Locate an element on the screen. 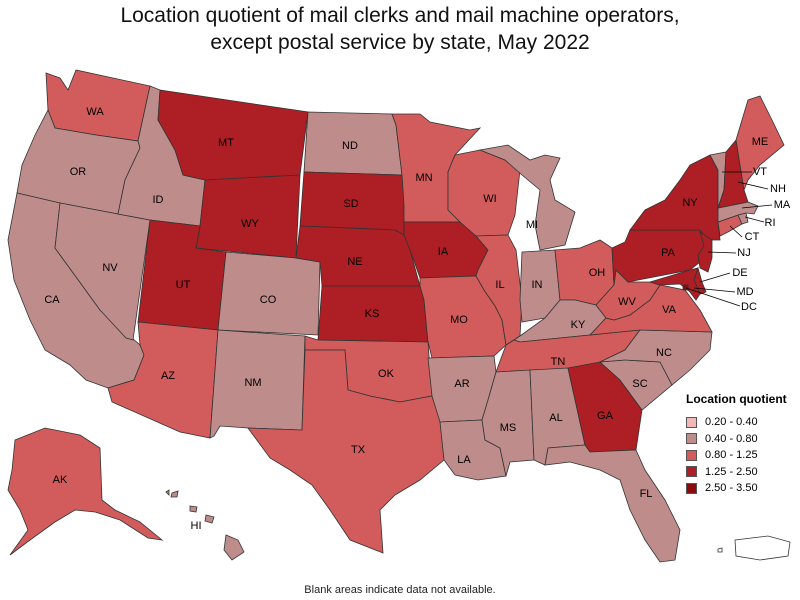 This screenshot has height=600, width=800. state-CO is located at coordinates (269, 293).